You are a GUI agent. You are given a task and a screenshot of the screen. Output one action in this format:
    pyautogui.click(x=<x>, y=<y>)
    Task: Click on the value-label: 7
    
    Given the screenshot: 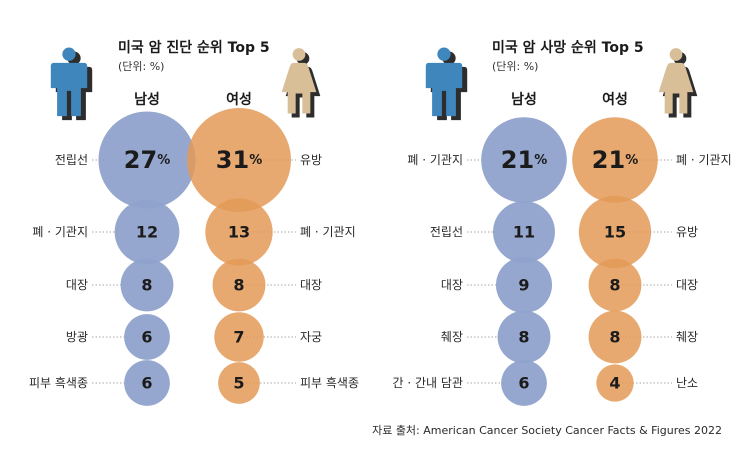 What is the action you would take?
    pyautogui.click(x=238, y=337)
    